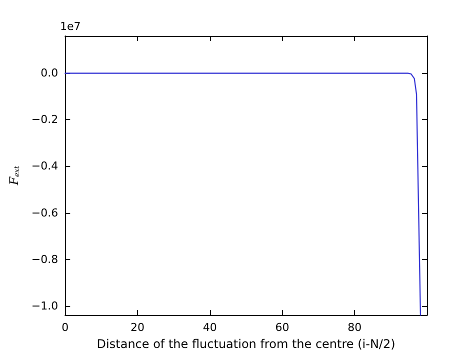 The height and width of the screenshot is (355, 474). What do you see at coordinates (65, 327) in the screenshot?
I see `x-tick-label: 0` at bounding box center [65, 327].